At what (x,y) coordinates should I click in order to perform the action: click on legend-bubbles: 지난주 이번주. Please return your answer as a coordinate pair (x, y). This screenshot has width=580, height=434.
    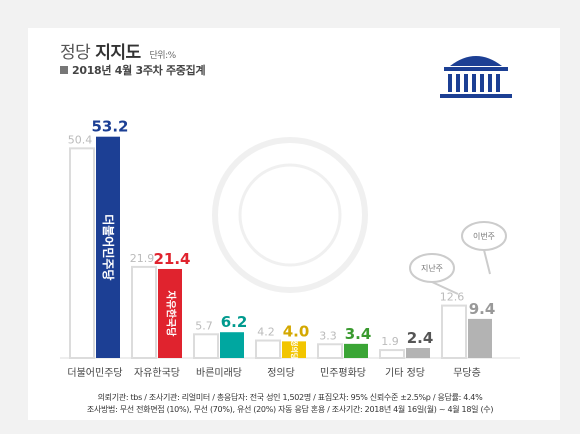
    Looking at the image, I should click on (458, 258).